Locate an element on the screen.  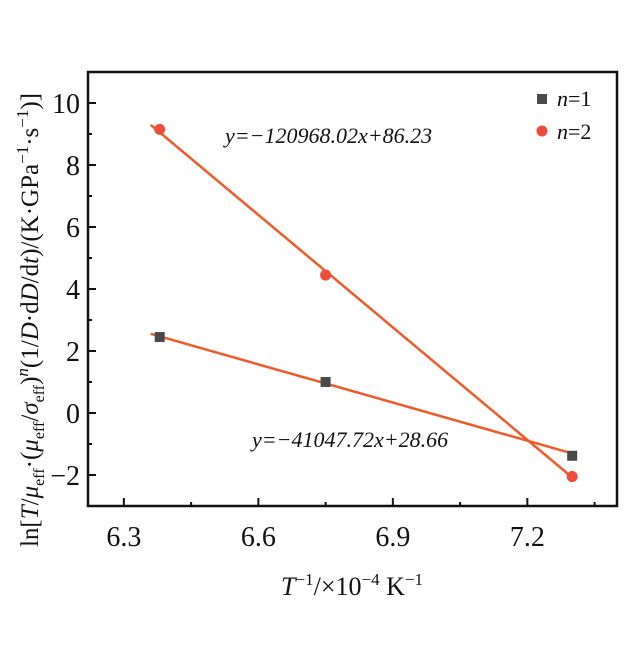
x-tick-label: 6.6 is located at coordinates (258, 537).